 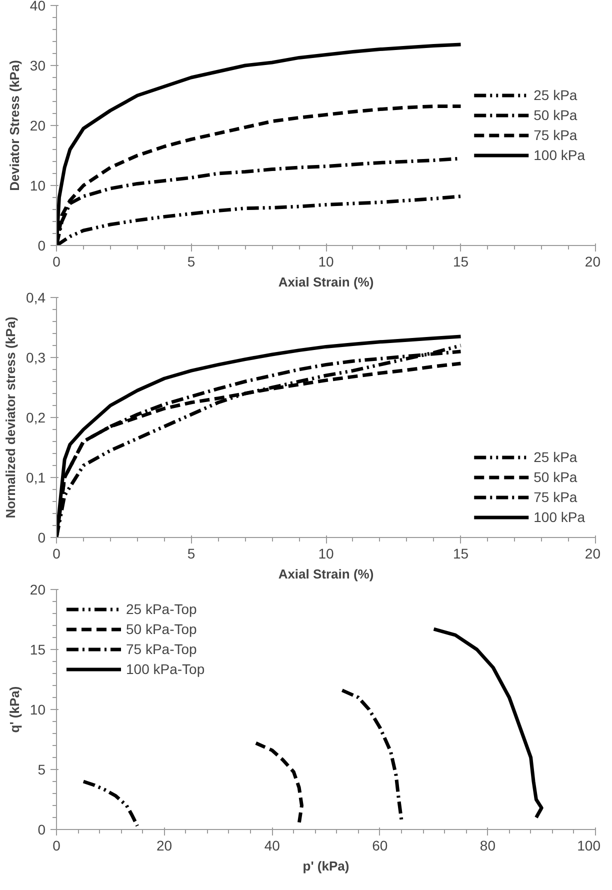 What do you see at coordinates (10, 417) in the screenshot?
I see `y-axis-title: Normalized deviator stress (kPa)` at bounding box center [10, 417].